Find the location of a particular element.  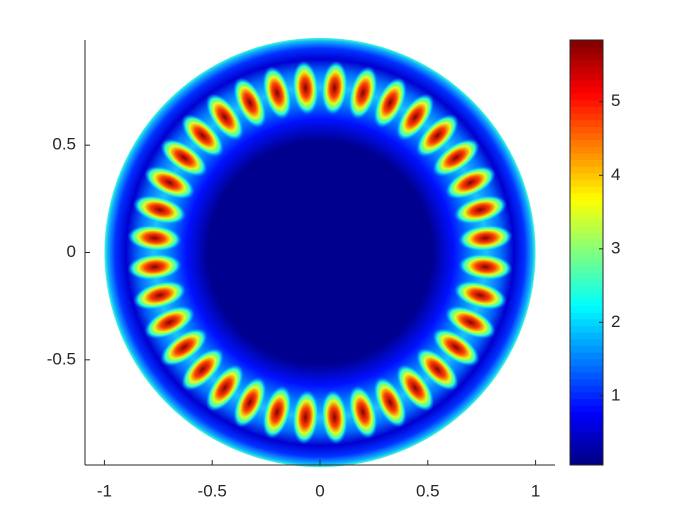

colorbar-tick-label: 5 is located at coordinates (615, 100).